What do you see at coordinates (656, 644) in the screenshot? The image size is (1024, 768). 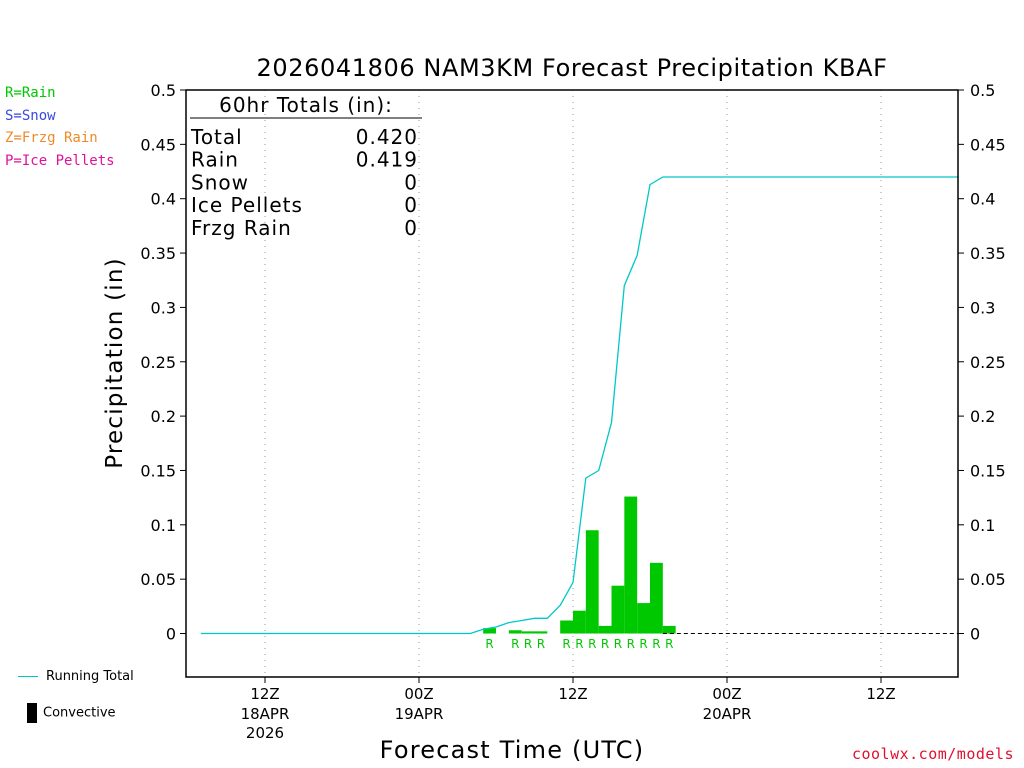 I see `type-code-11: R` at bounding box center [656, 644].